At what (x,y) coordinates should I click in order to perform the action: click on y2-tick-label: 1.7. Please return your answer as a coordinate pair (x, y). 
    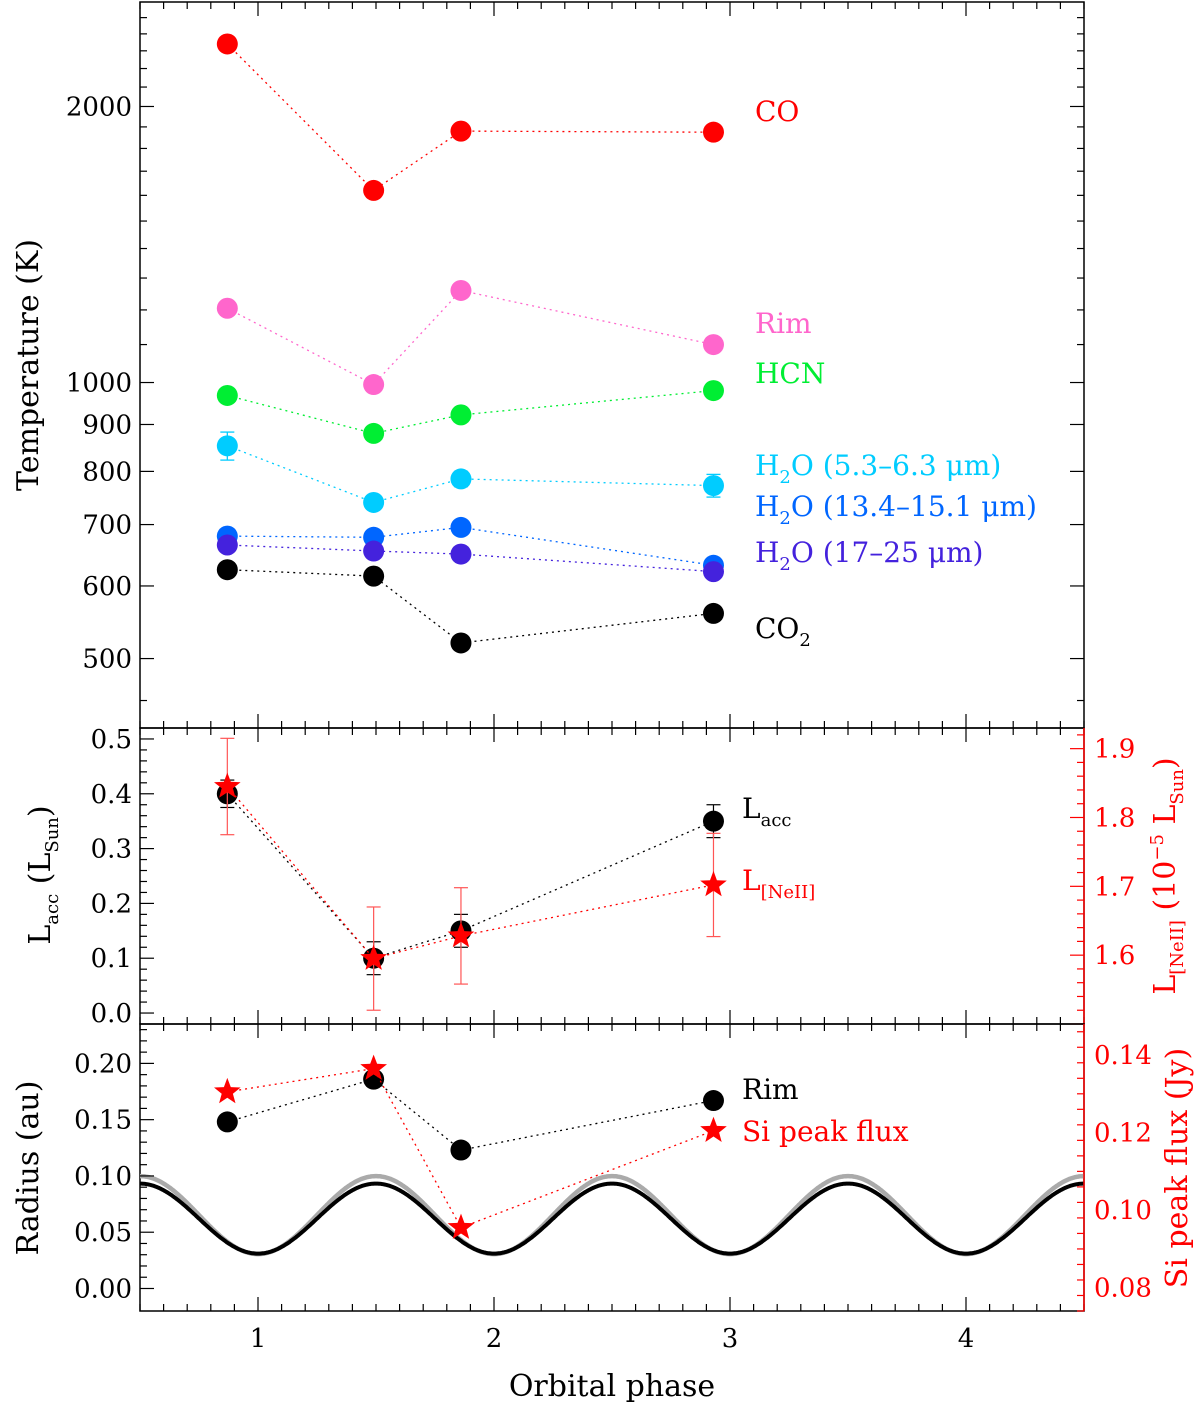
    Looking at the image, I should click on (1114, 887).